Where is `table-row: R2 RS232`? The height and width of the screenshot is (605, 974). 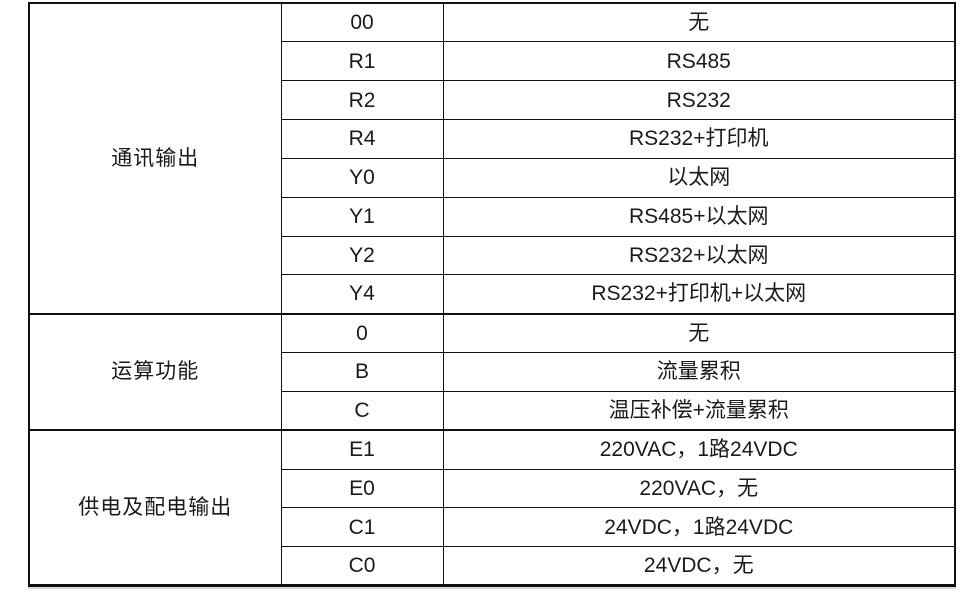 table-row: R2 RS232 is located at coordinates (492, 100).